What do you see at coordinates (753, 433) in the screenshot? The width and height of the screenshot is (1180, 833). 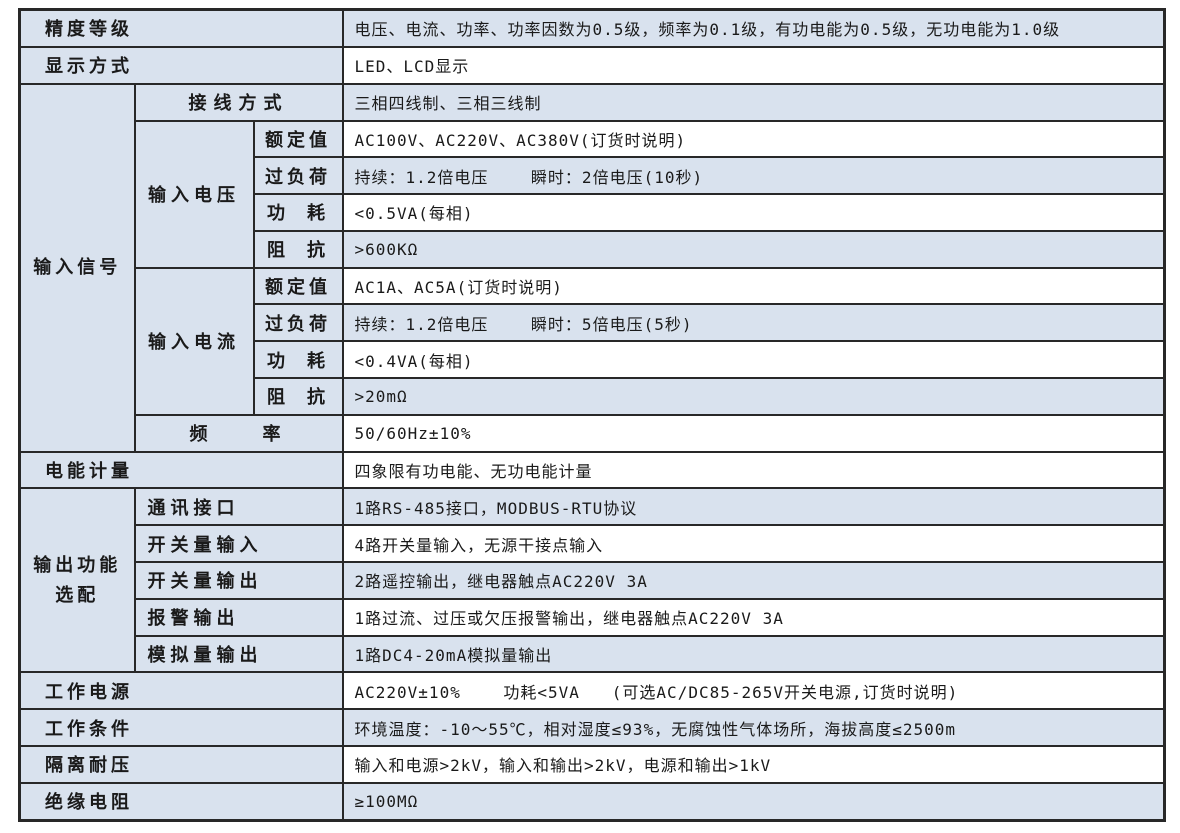 I see `frequency-value: 50/60Hz±10%` at bounding box center [753, 433].